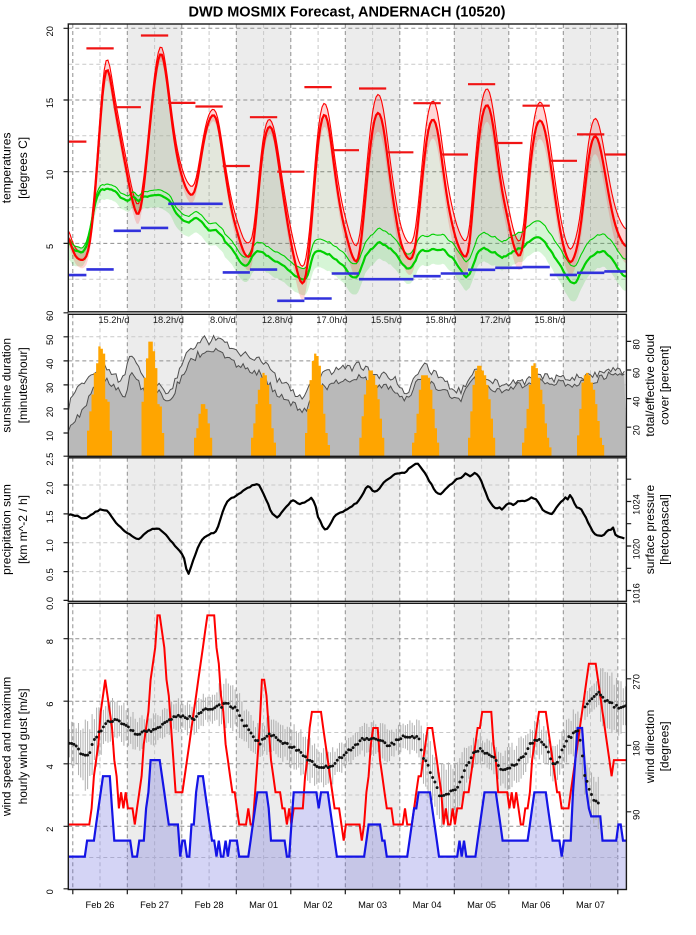  I want to click on svg-text: wind speed and maximum, so click(7, 747).